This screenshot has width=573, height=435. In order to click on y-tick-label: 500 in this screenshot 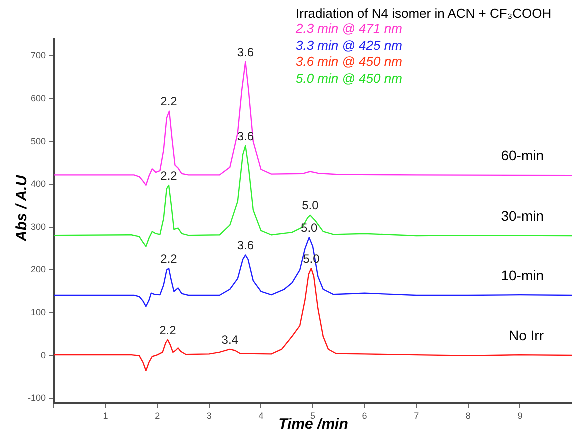, I will do `click(38, 141)`.